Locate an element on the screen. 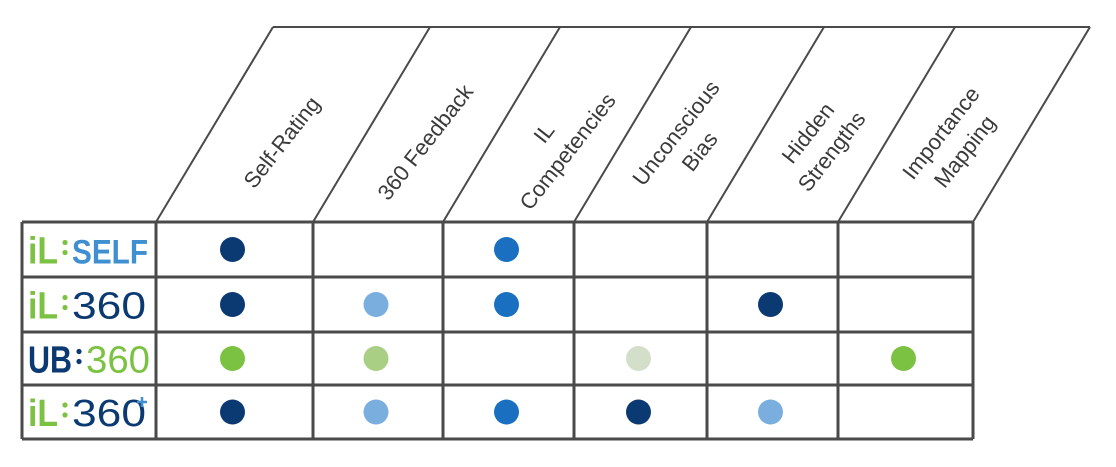 The image size is (1116, 467). dot-ub-360-importance-mapping is located at coordinates (903, 358).